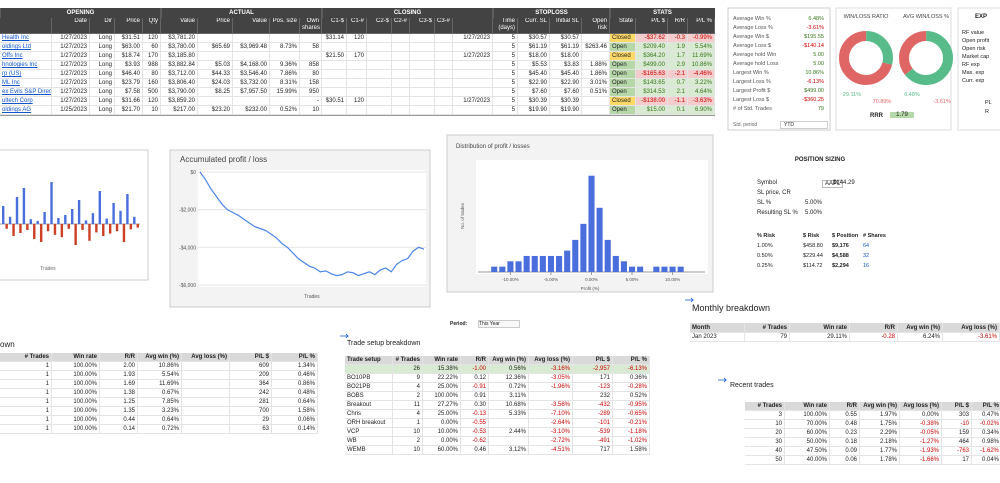 This screenshot has height=483, width=1000. I want to click on cell: 11, so click(408, 405).